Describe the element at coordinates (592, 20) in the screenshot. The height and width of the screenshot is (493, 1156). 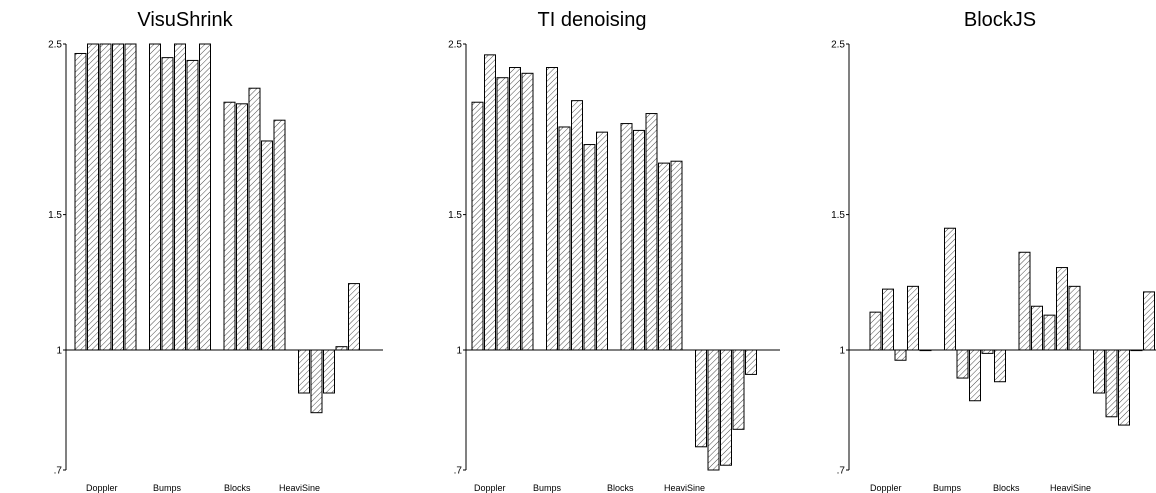
I see `chart-title: TI denoising` at that location.